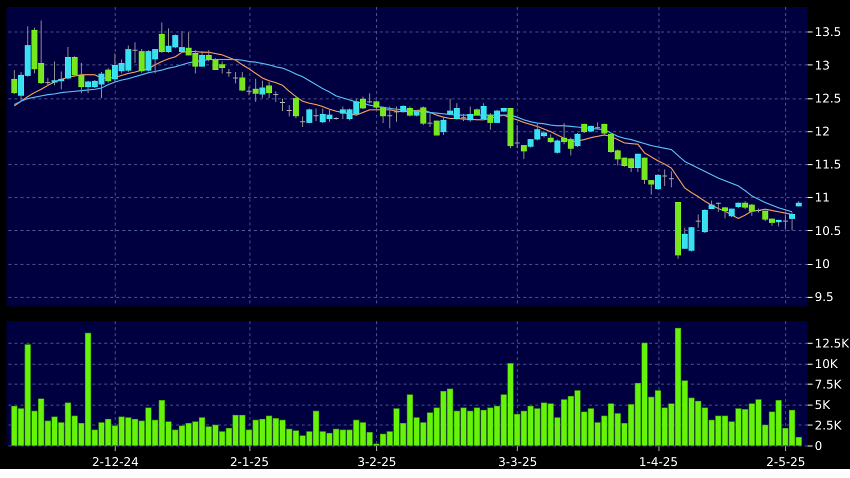 This screenshot has height=478, width=850. Describe the element at coordinates (376, 461) in the screenshot. I see `x-tick-label: 3-2-25` at that location.